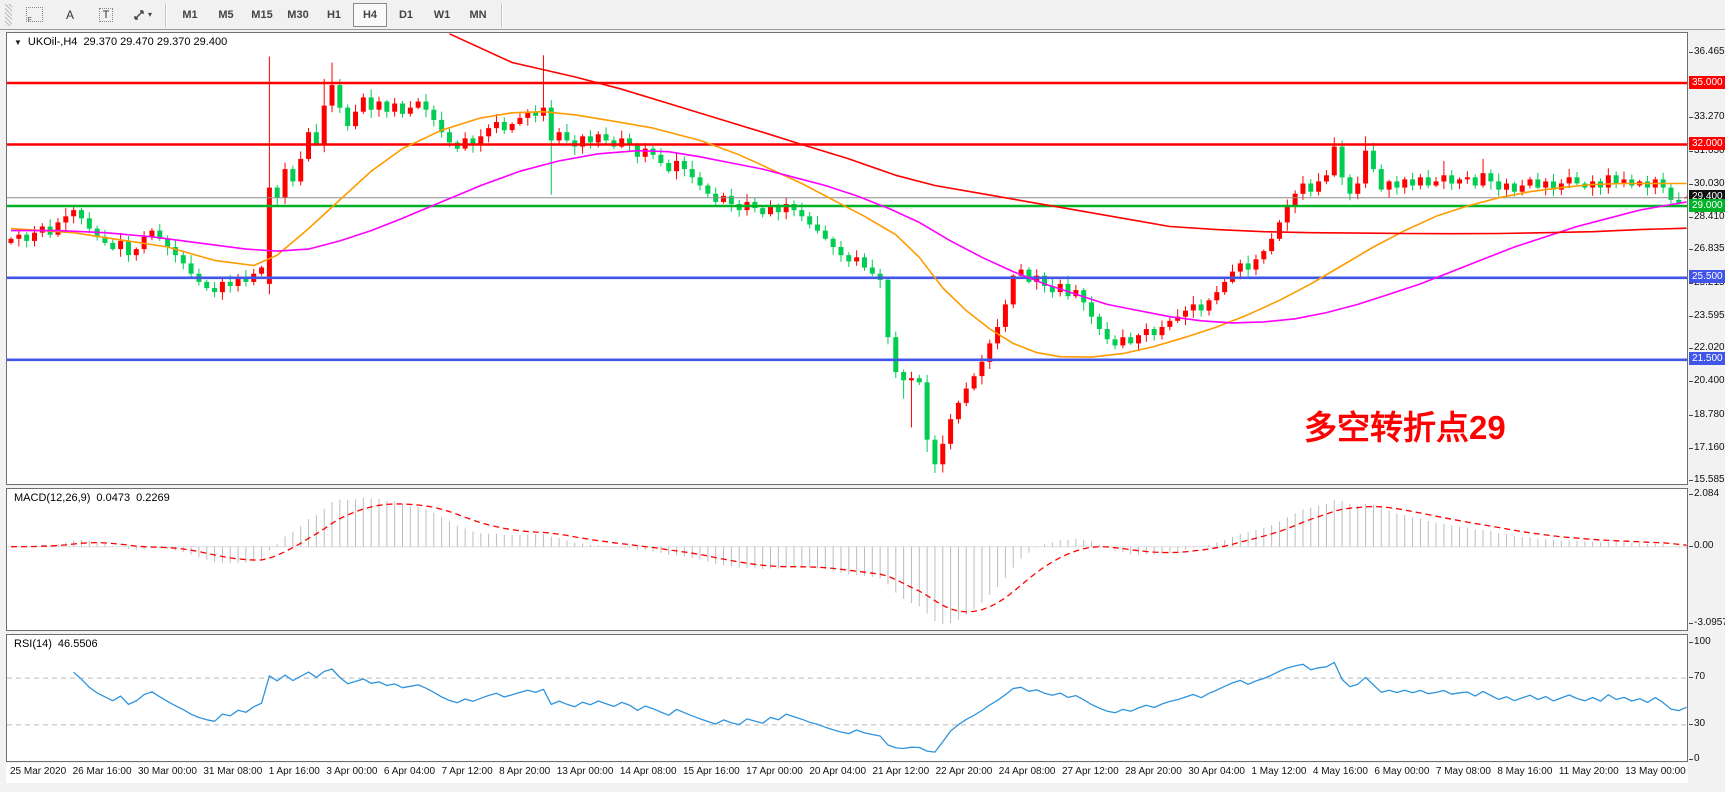 This screenshot has height=792, width=1725. Describe the element at coordinates (774, 771) in the screenshot. I see `date-label: 17 Apr 00:00` at that location.